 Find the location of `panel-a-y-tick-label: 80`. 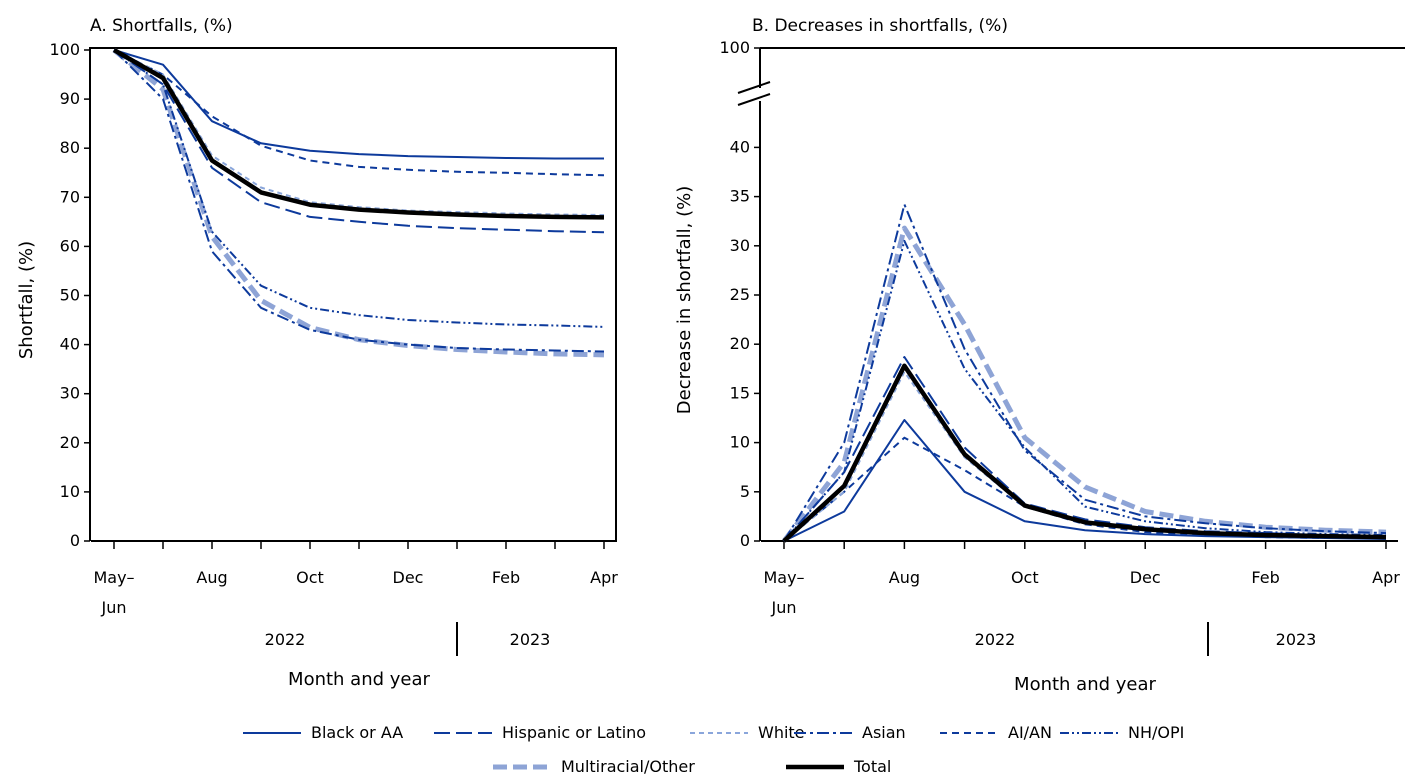

panel-a-y-tick-label: 80 is located at coordinates (70, 147).